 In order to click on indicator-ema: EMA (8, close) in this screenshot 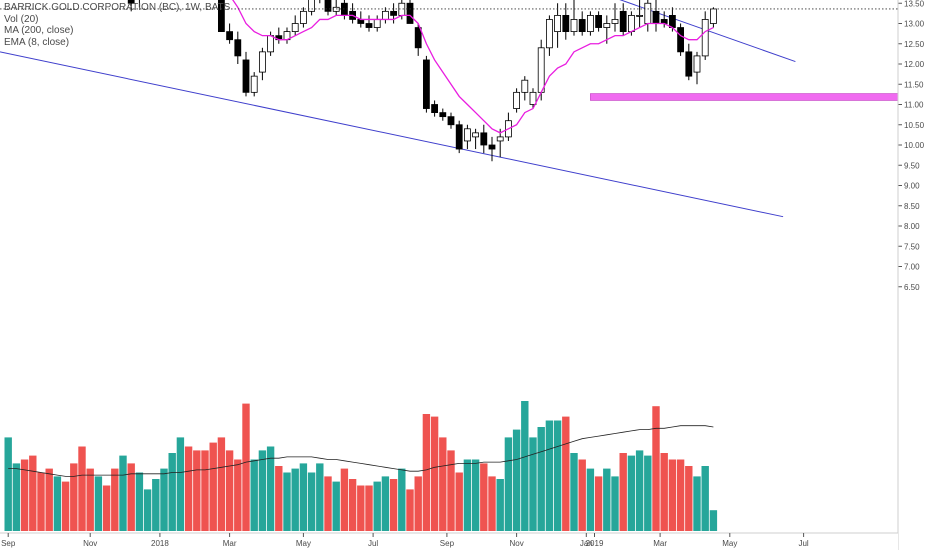, I will do `click(37, 42)`.